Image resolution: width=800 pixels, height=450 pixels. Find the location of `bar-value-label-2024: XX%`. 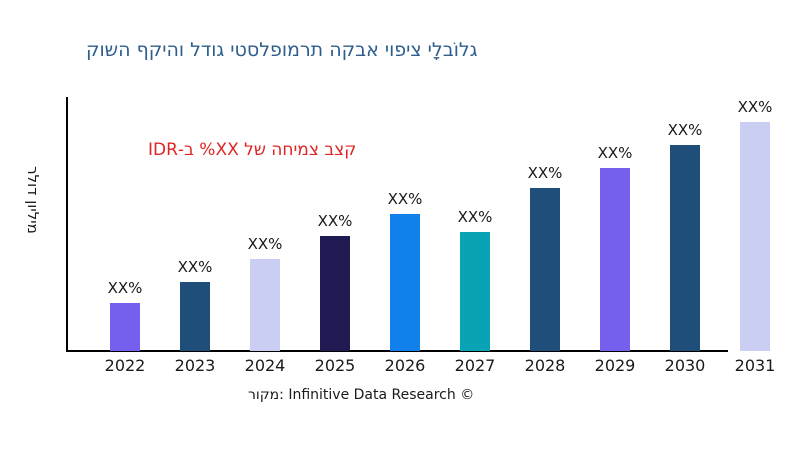

bar-value-label-2024: XX% is located at coordinates (265, 244).